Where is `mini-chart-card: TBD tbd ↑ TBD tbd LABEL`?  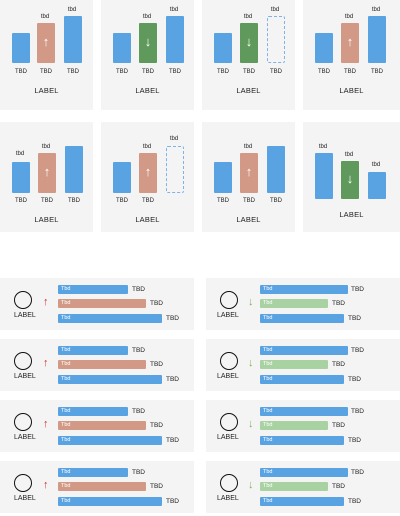
mini-chart-card: TBD tbd ↑ TBD tbd LABEL is located at coordinates (147, 177).